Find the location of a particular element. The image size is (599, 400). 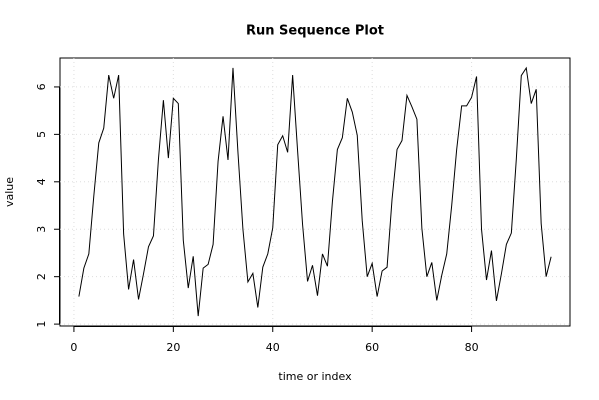

y-tick-label: 1 is located at coordinates (41, 324).